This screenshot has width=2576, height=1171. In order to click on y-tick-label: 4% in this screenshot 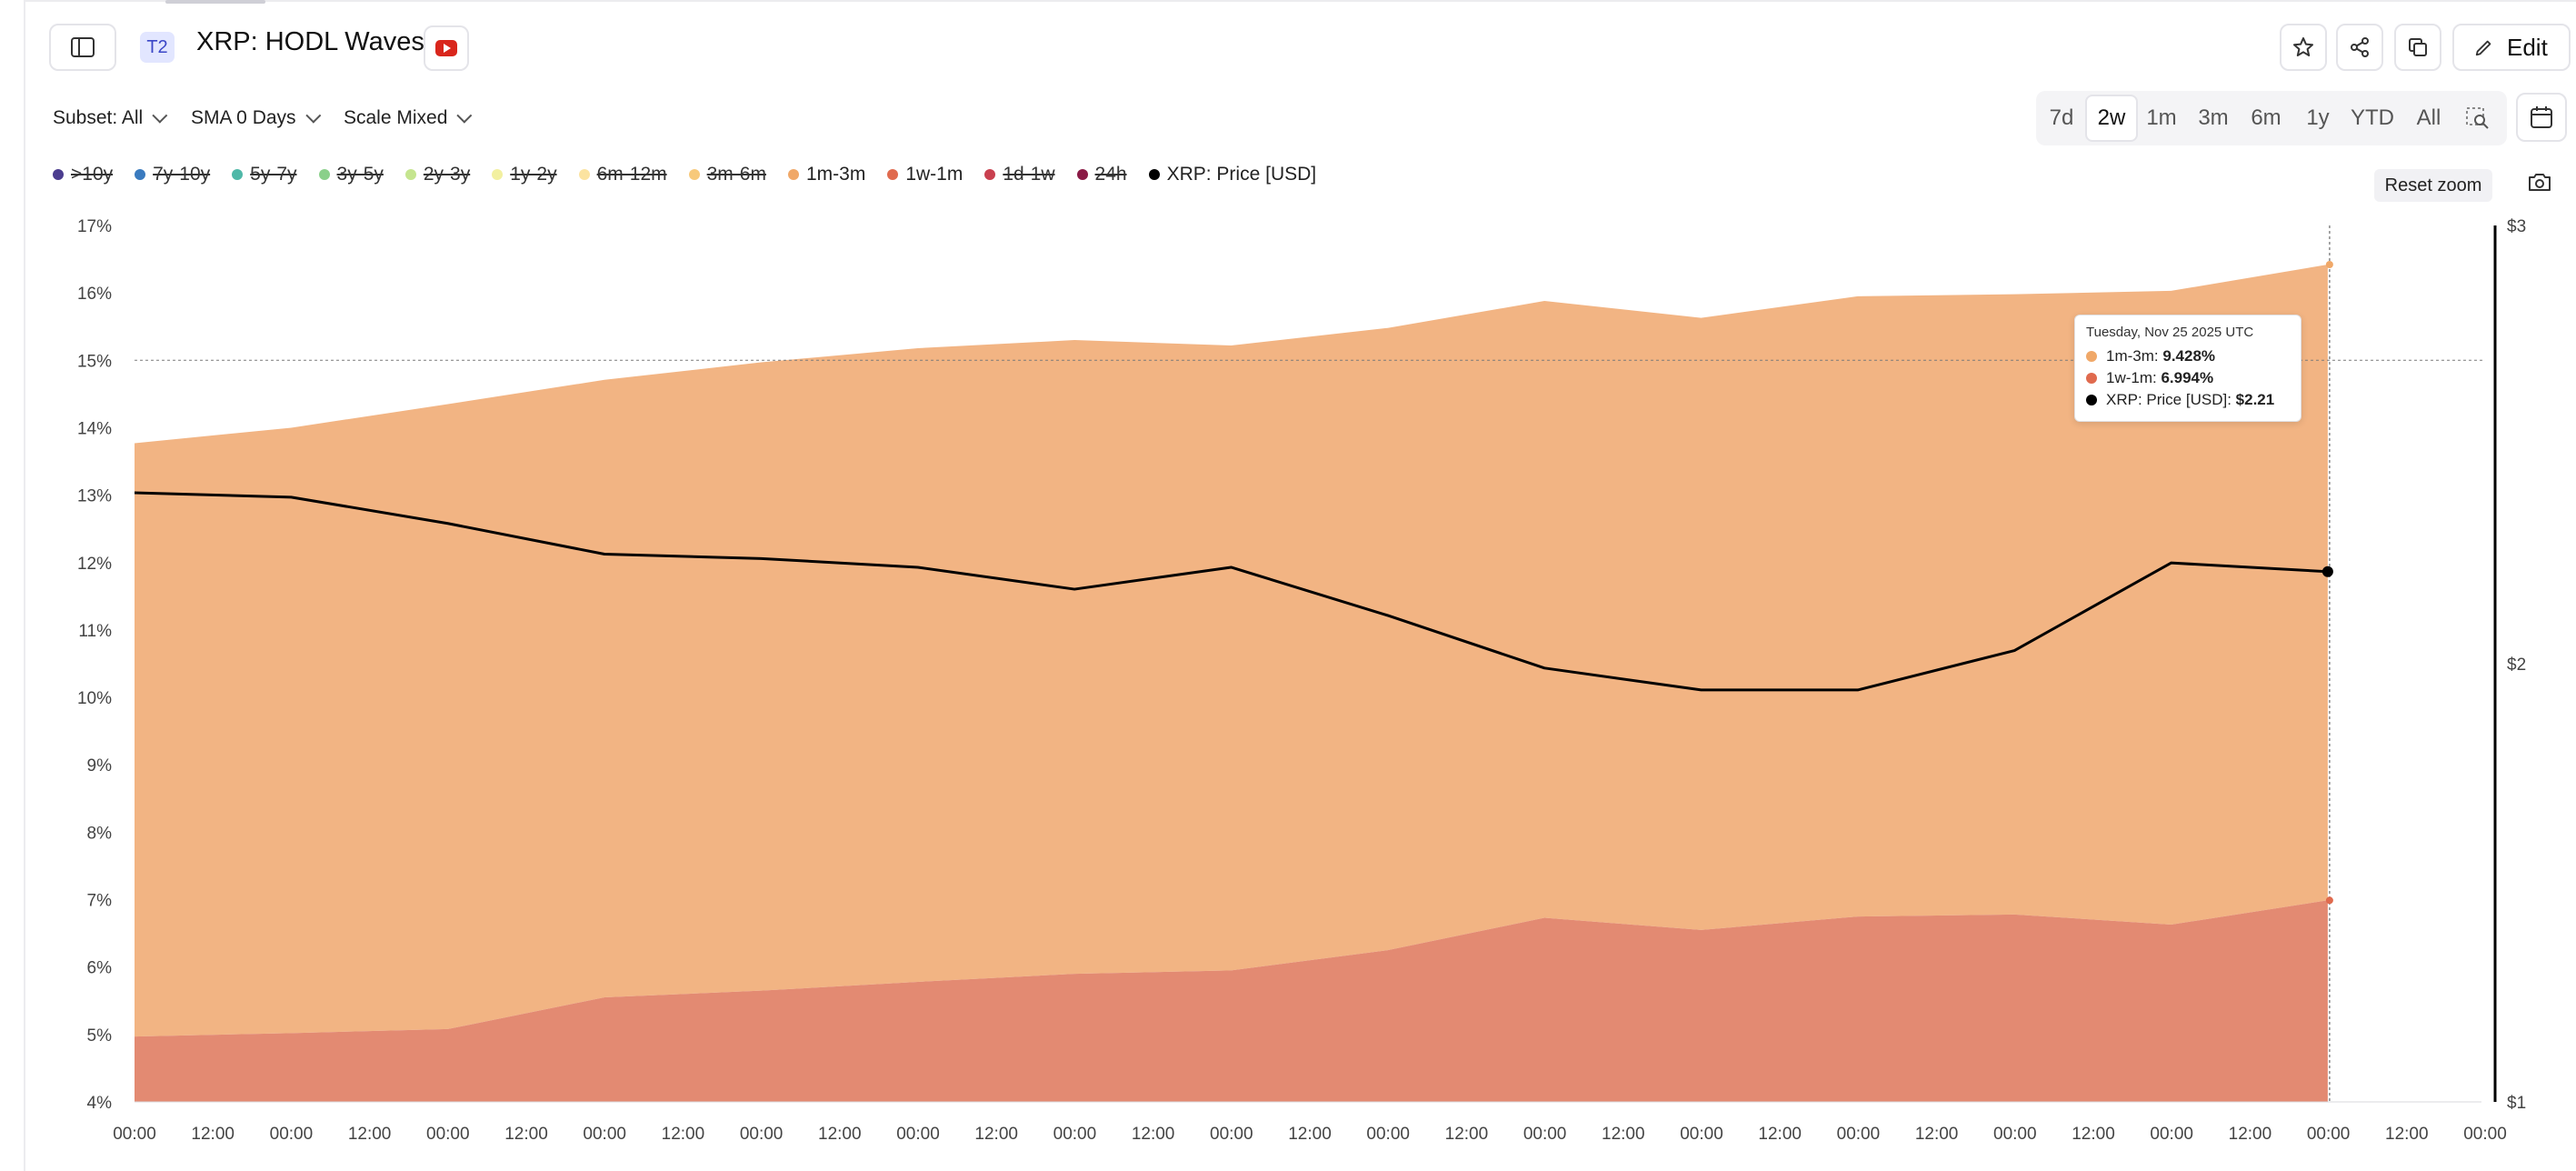, I will do `click(100, 1103)`.